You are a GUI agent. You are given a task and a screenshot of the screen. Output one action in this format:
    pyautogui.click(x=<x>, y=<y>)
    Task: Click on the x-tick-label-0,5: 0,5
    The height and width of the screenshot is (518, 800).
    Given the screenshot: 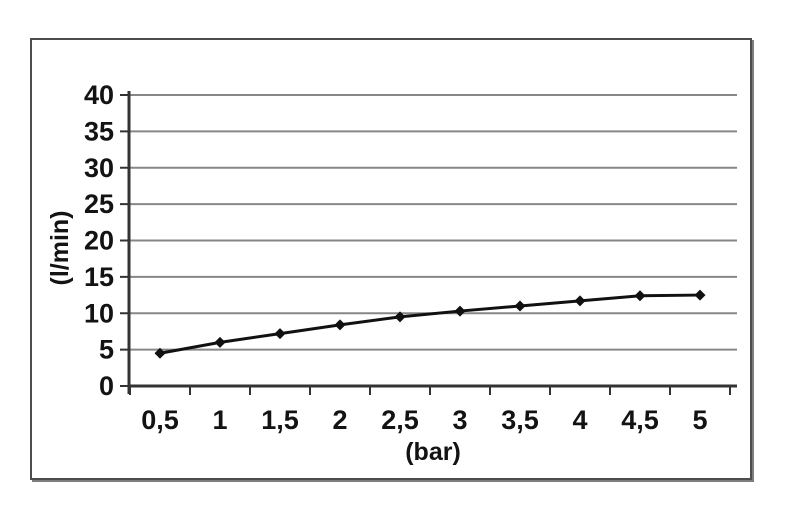 What is the action you would take?
    pyautogui.click(x=160, y=420)
    